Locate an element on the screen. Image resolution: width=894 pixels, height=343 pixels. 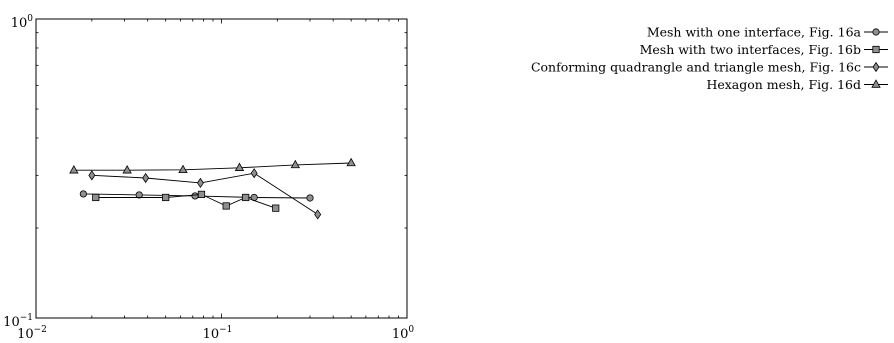
legend-marker-square is located at coordinates (876, 49).